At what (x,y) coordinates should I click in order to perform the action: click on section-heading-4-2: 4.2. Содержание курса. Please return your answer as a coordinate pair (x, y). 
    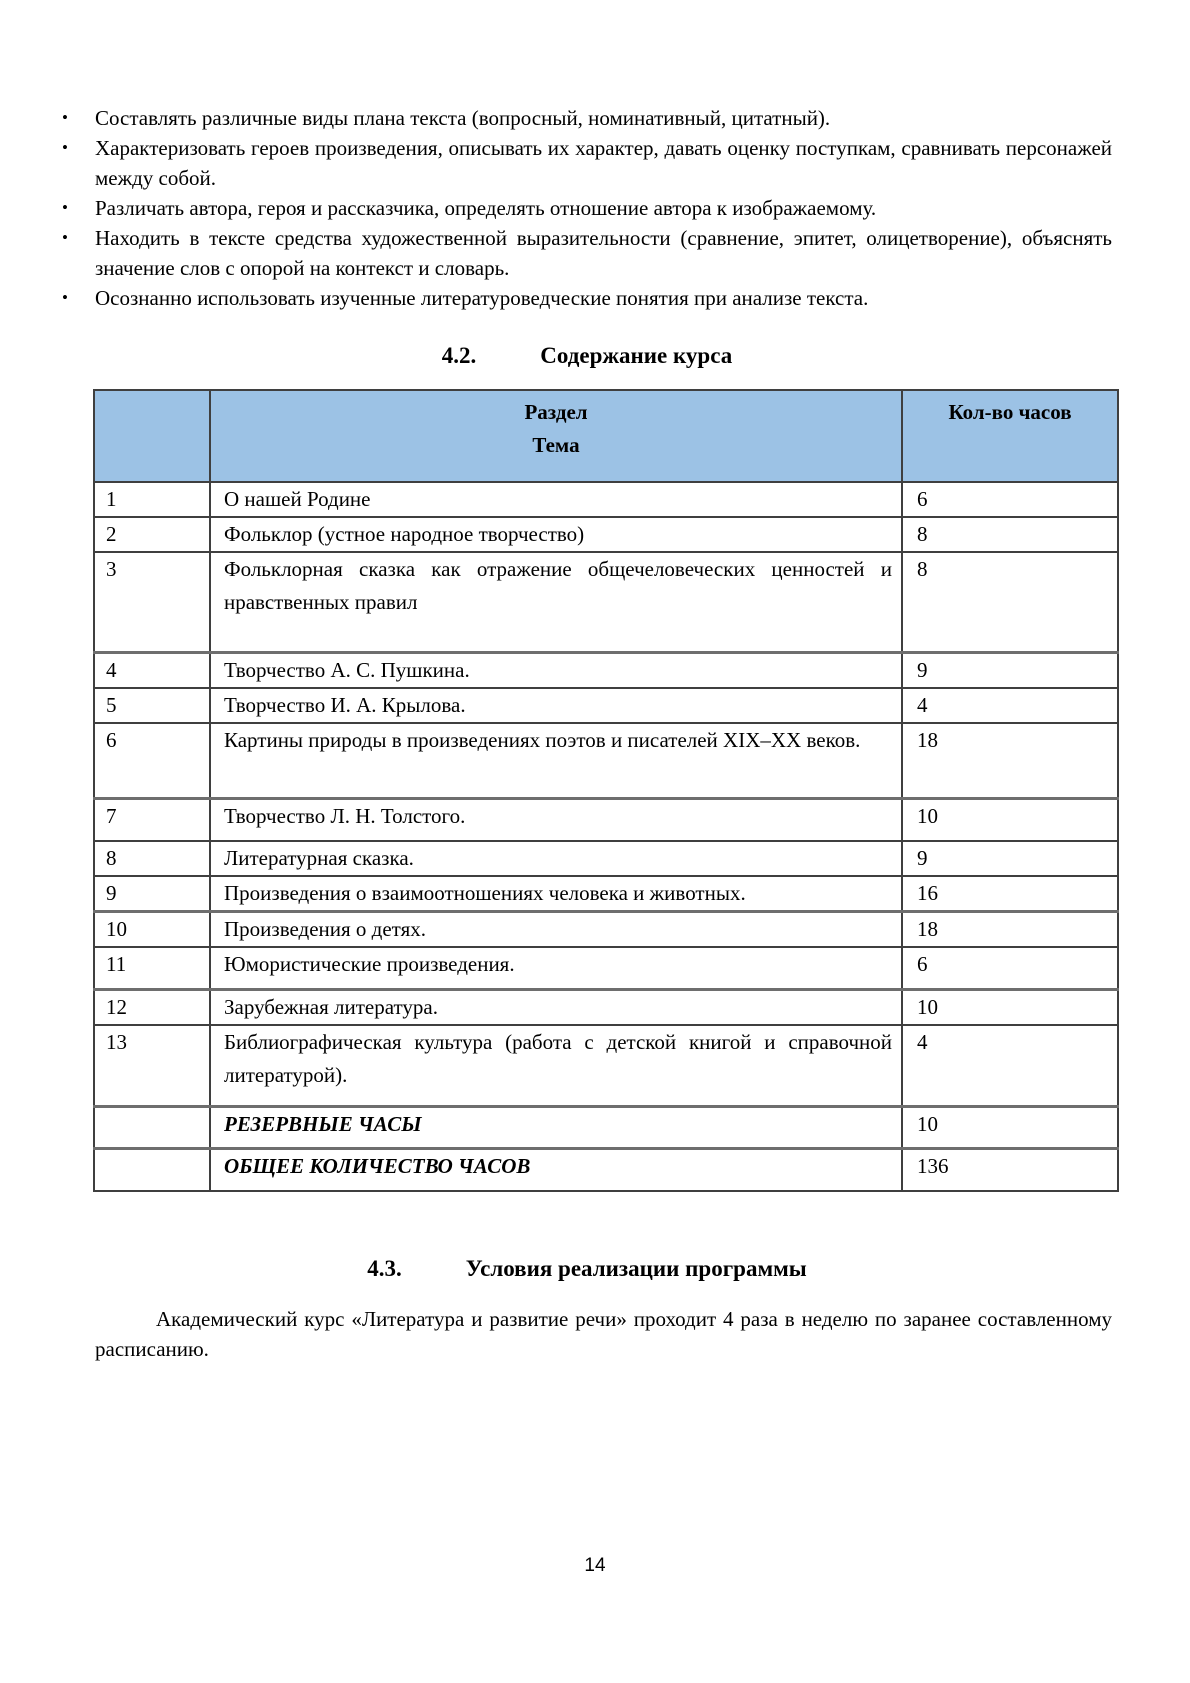
    Looking at the image, I should click on (587, 356).